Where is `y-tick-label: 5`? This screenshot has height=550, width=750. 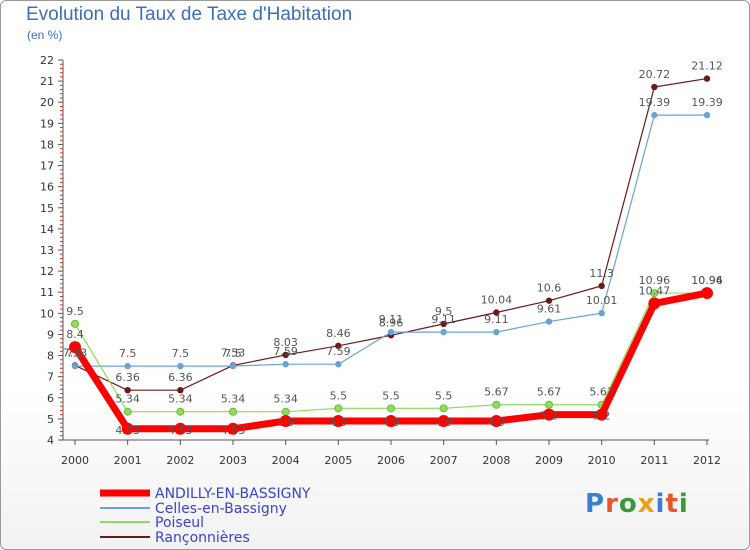
y-tick-label: 5 is located at coordinates (50, 419).